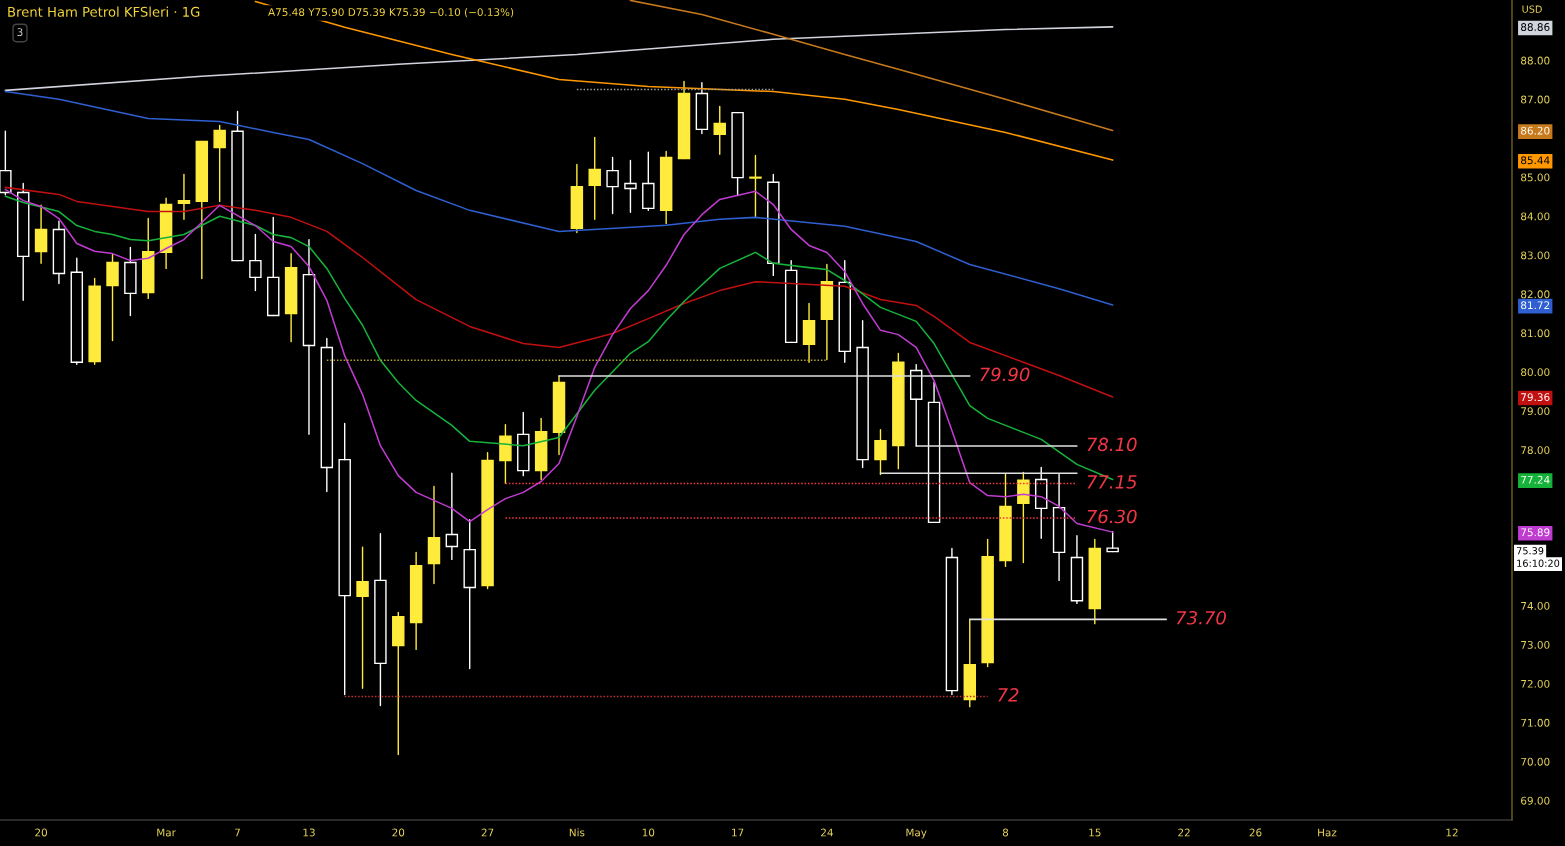  What do you see at coordinates (1008, 695) in the screenshot?
I see `series-label: 72` at bounding box center [1008, 695].